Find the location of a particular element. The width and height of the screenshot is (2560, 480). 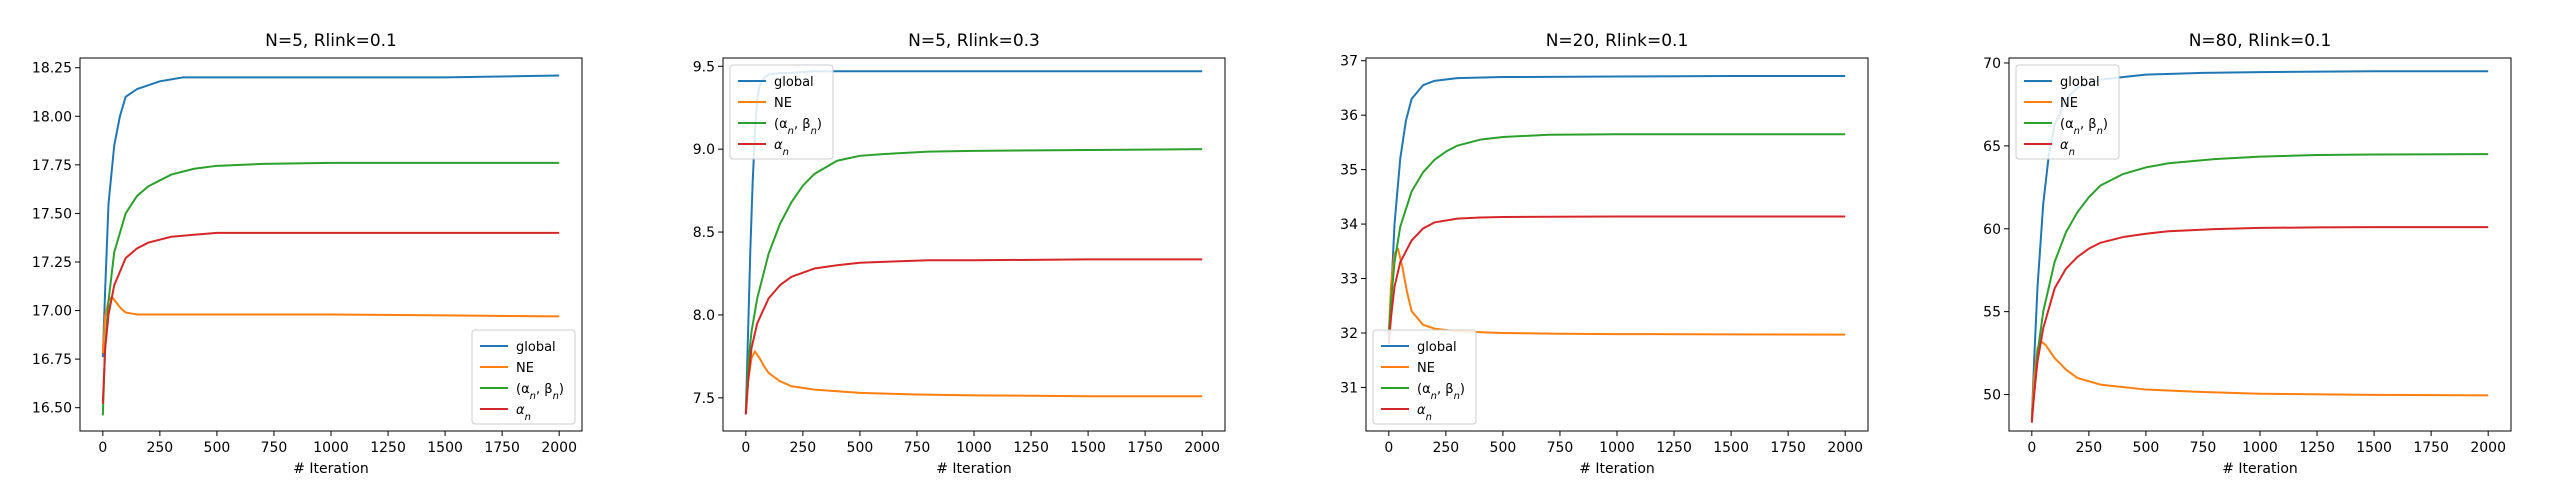

y-tick-label: 17.00 is located at coordinates (52, 312).